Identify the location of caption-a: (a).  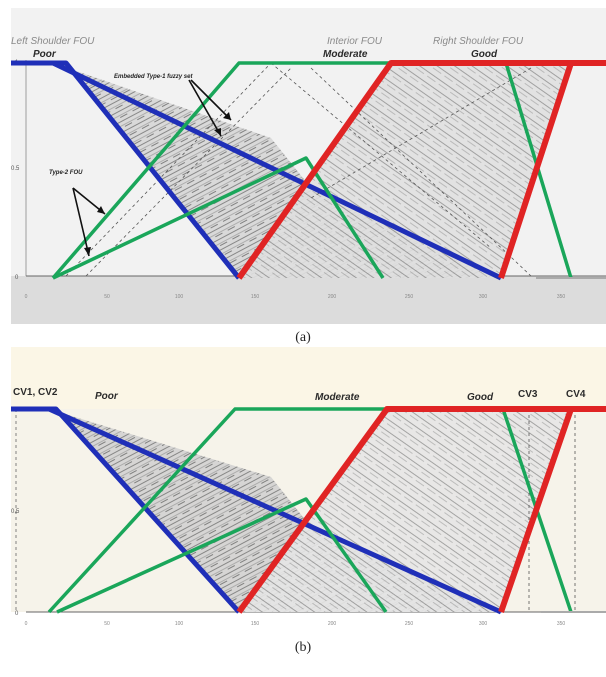
(303, 337).